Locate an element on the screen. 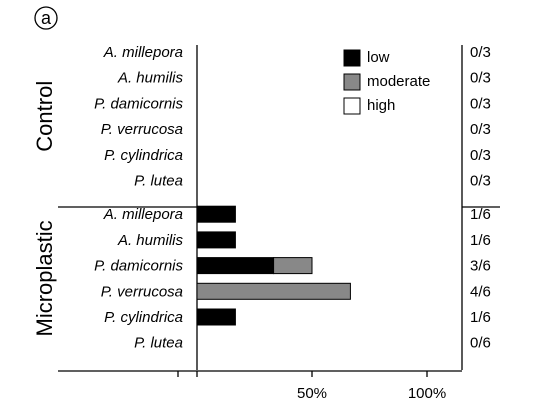 The height and width of the screenshot is (413, 546). ratio-label: 4/6 is located at coordinates (480, 291).